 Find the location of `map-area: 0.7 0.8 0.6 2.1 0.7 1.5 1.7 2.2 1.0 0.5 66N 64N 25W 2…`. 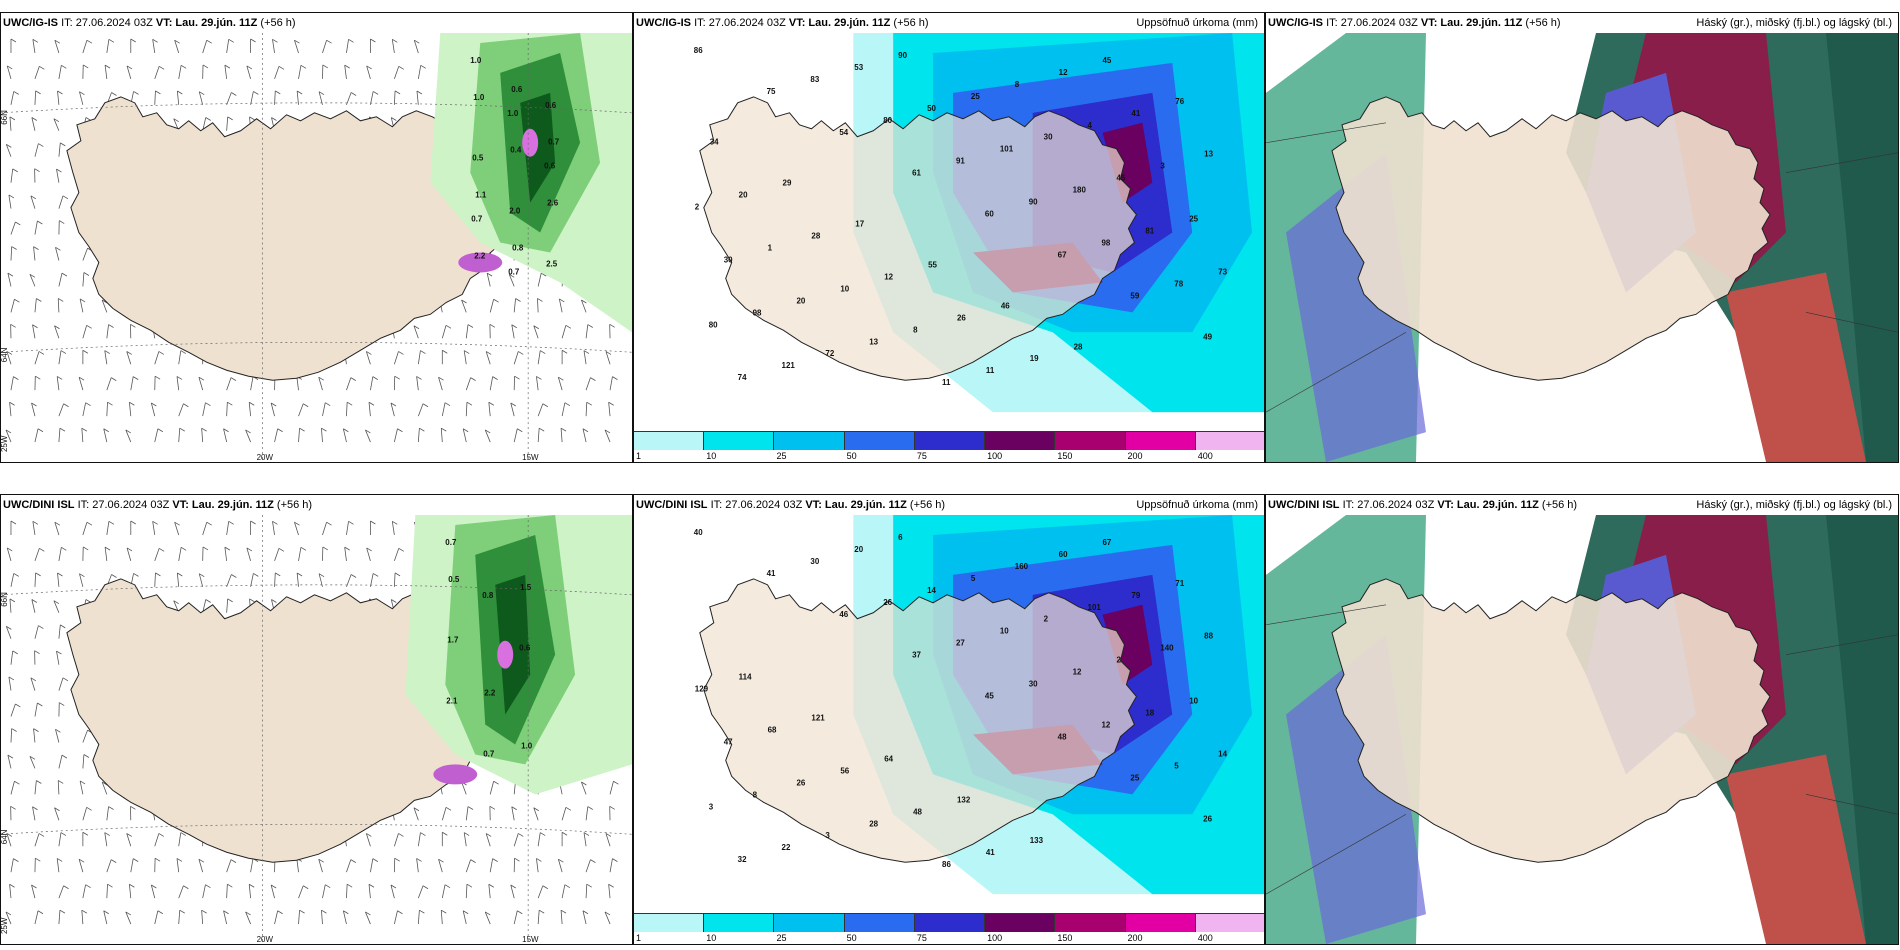

map-area: 0.7 0.8 0.6 2.1 0.7 1.5 1.7 2.2 1.0 0.5 66N 64N 25W 2… is located at coordinates (316, 729).